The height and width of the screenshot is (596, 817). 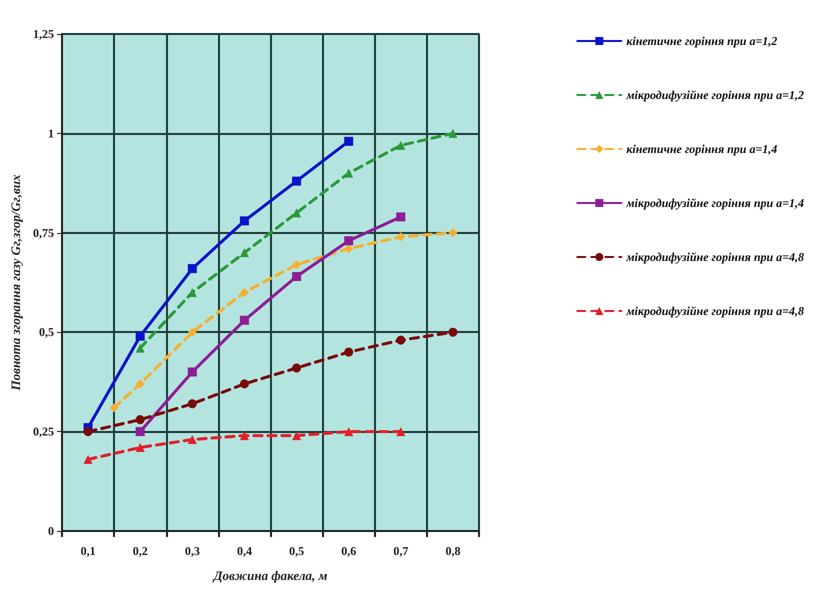 What do you see at coordinates (400, 551) in the screenshot?
I see `x-tick-label: 0,7` at bounding box center [400, 551].